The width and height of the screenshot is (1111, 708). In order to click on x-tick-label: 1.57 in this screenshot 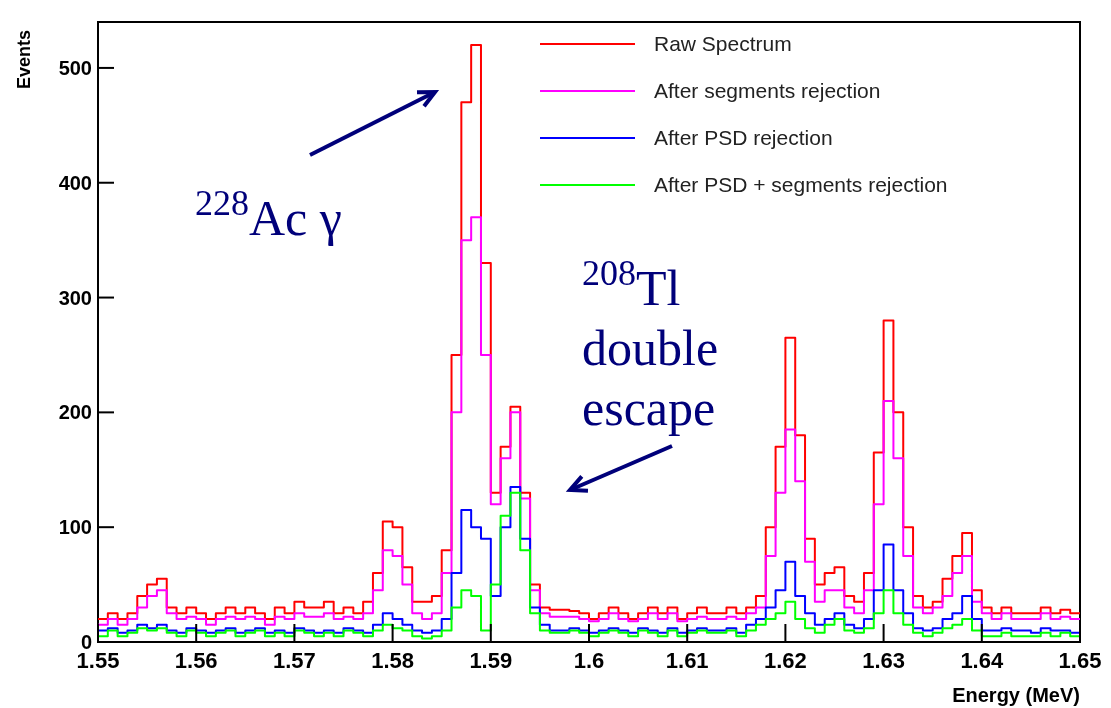, I will do `click(294, 660)`.